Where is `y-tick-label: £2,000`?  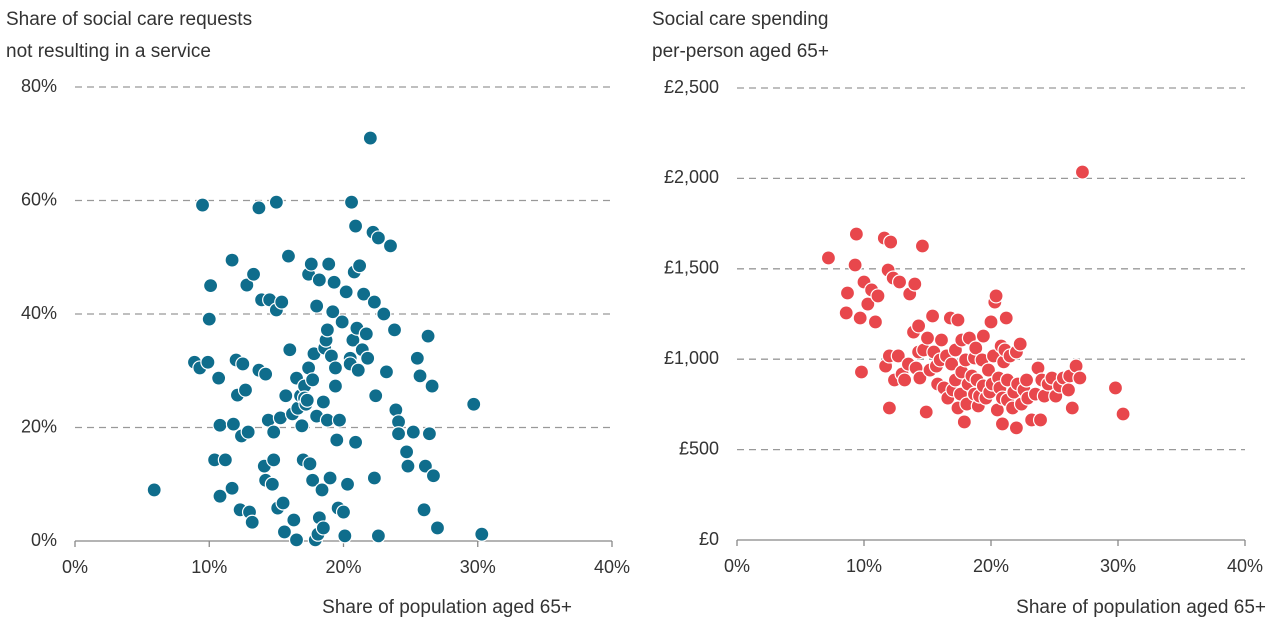 y-tick-label: £2,000 is located at coordinates (691, 177).